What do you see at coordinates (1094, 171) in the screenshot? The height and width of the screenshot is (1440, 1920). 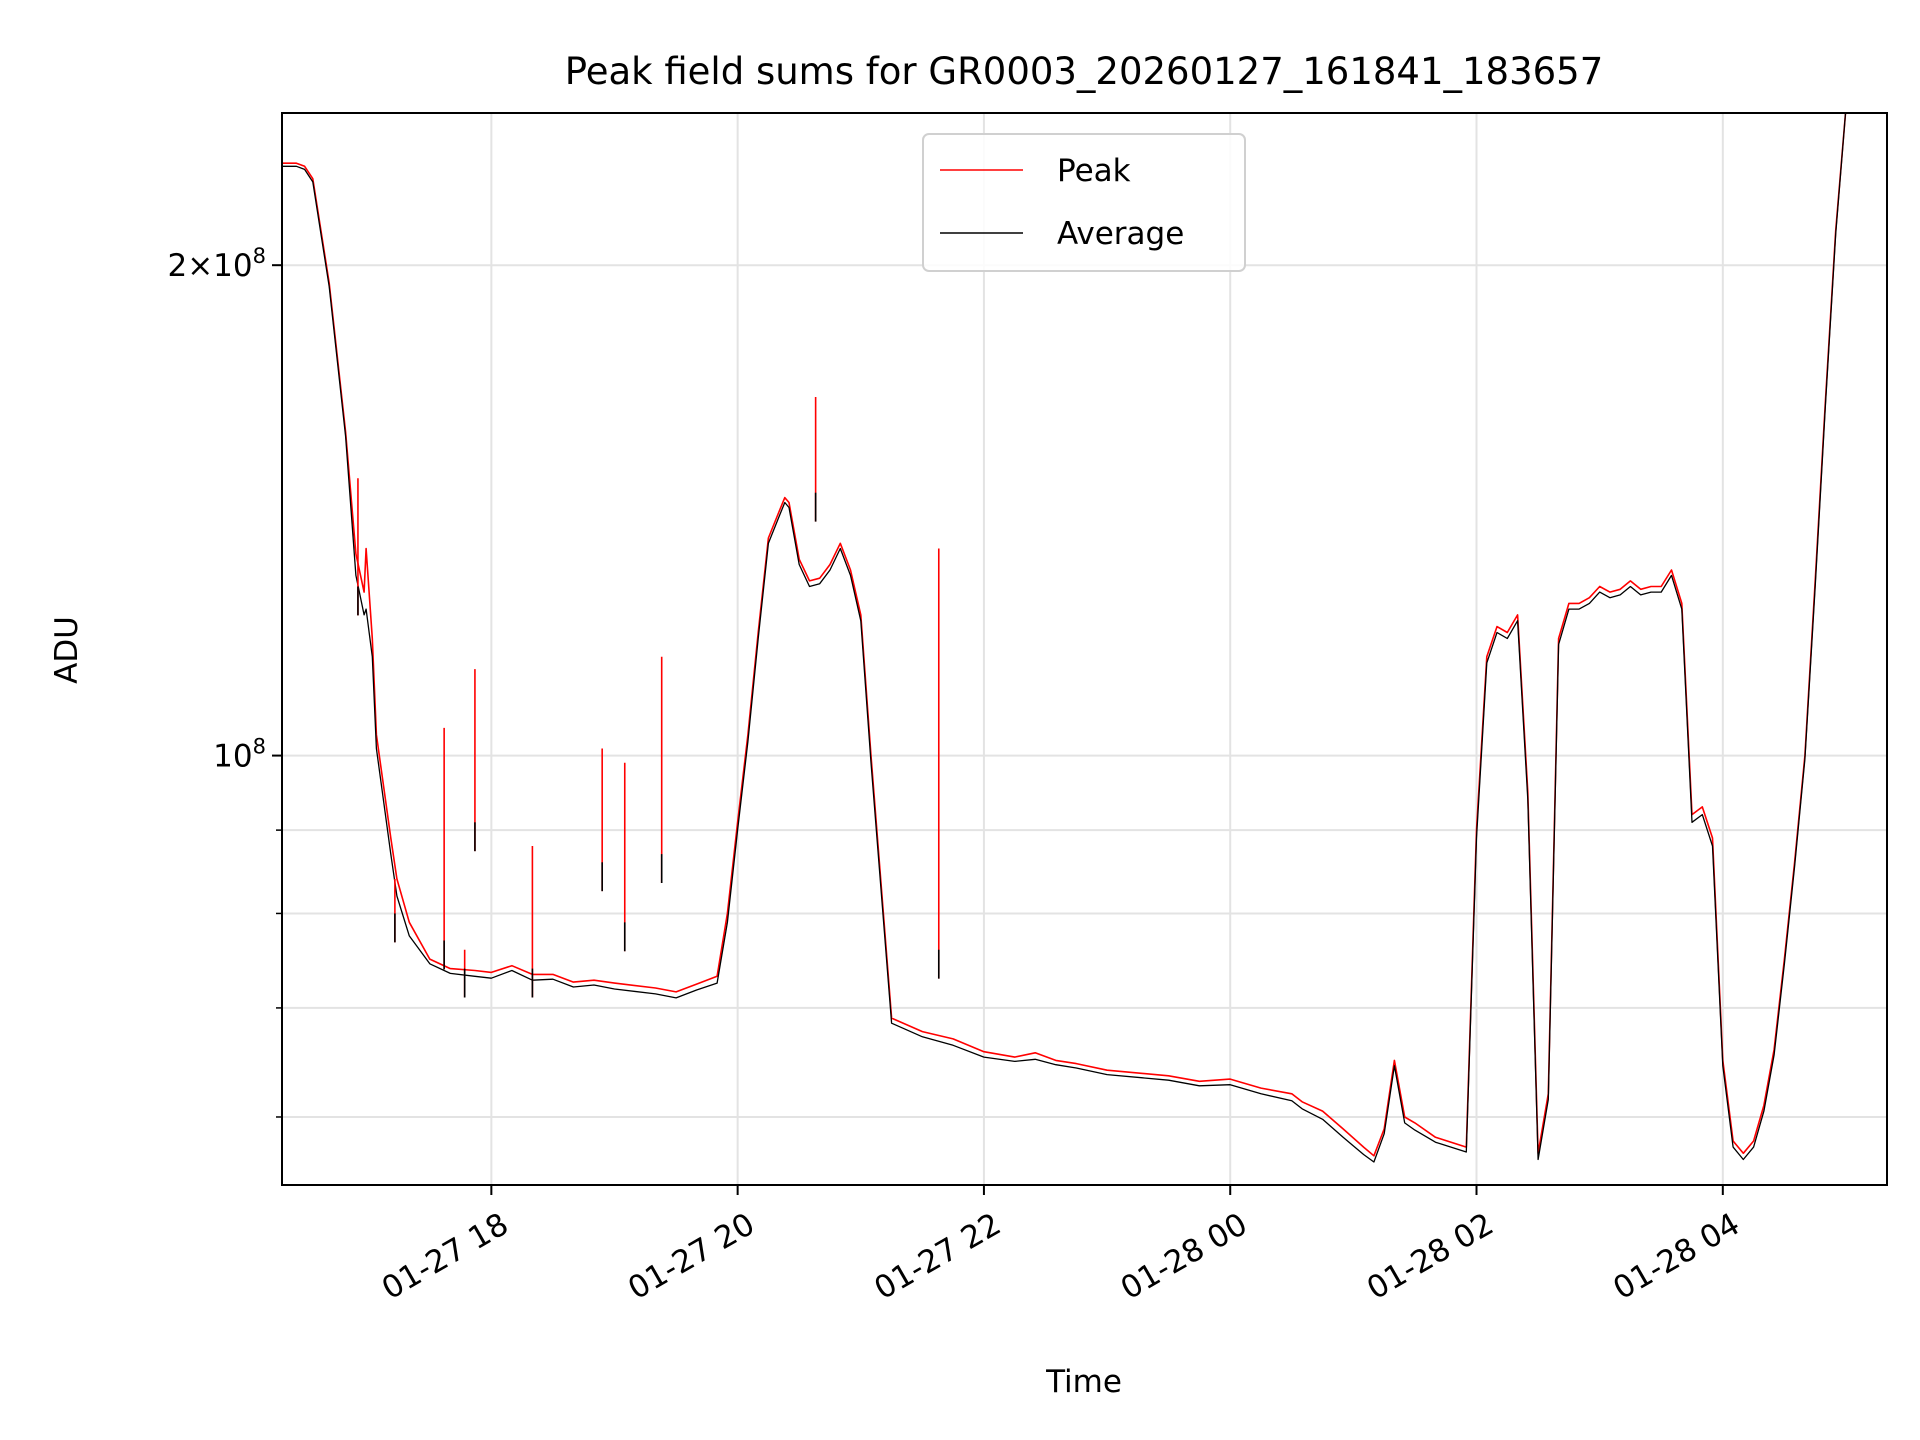 I see `legend-peak-label: Peak` at bounding box center [1094, 171].